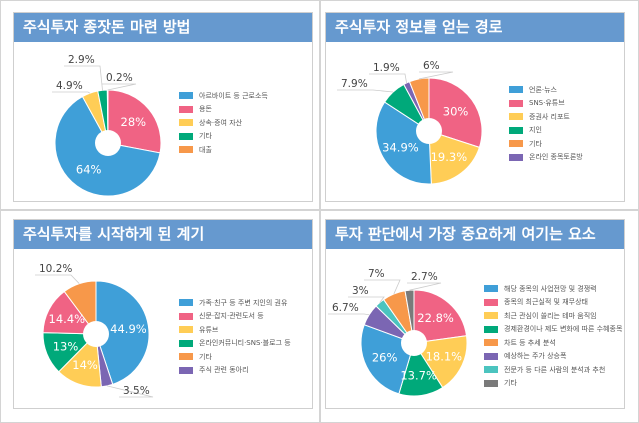 The height and width of the screenshot is (423, 639). What do you see at coordinates (221, 122) in the screenshot?
I see `legend-label: 상속·증여 자산` at bounding box center [221, 122].